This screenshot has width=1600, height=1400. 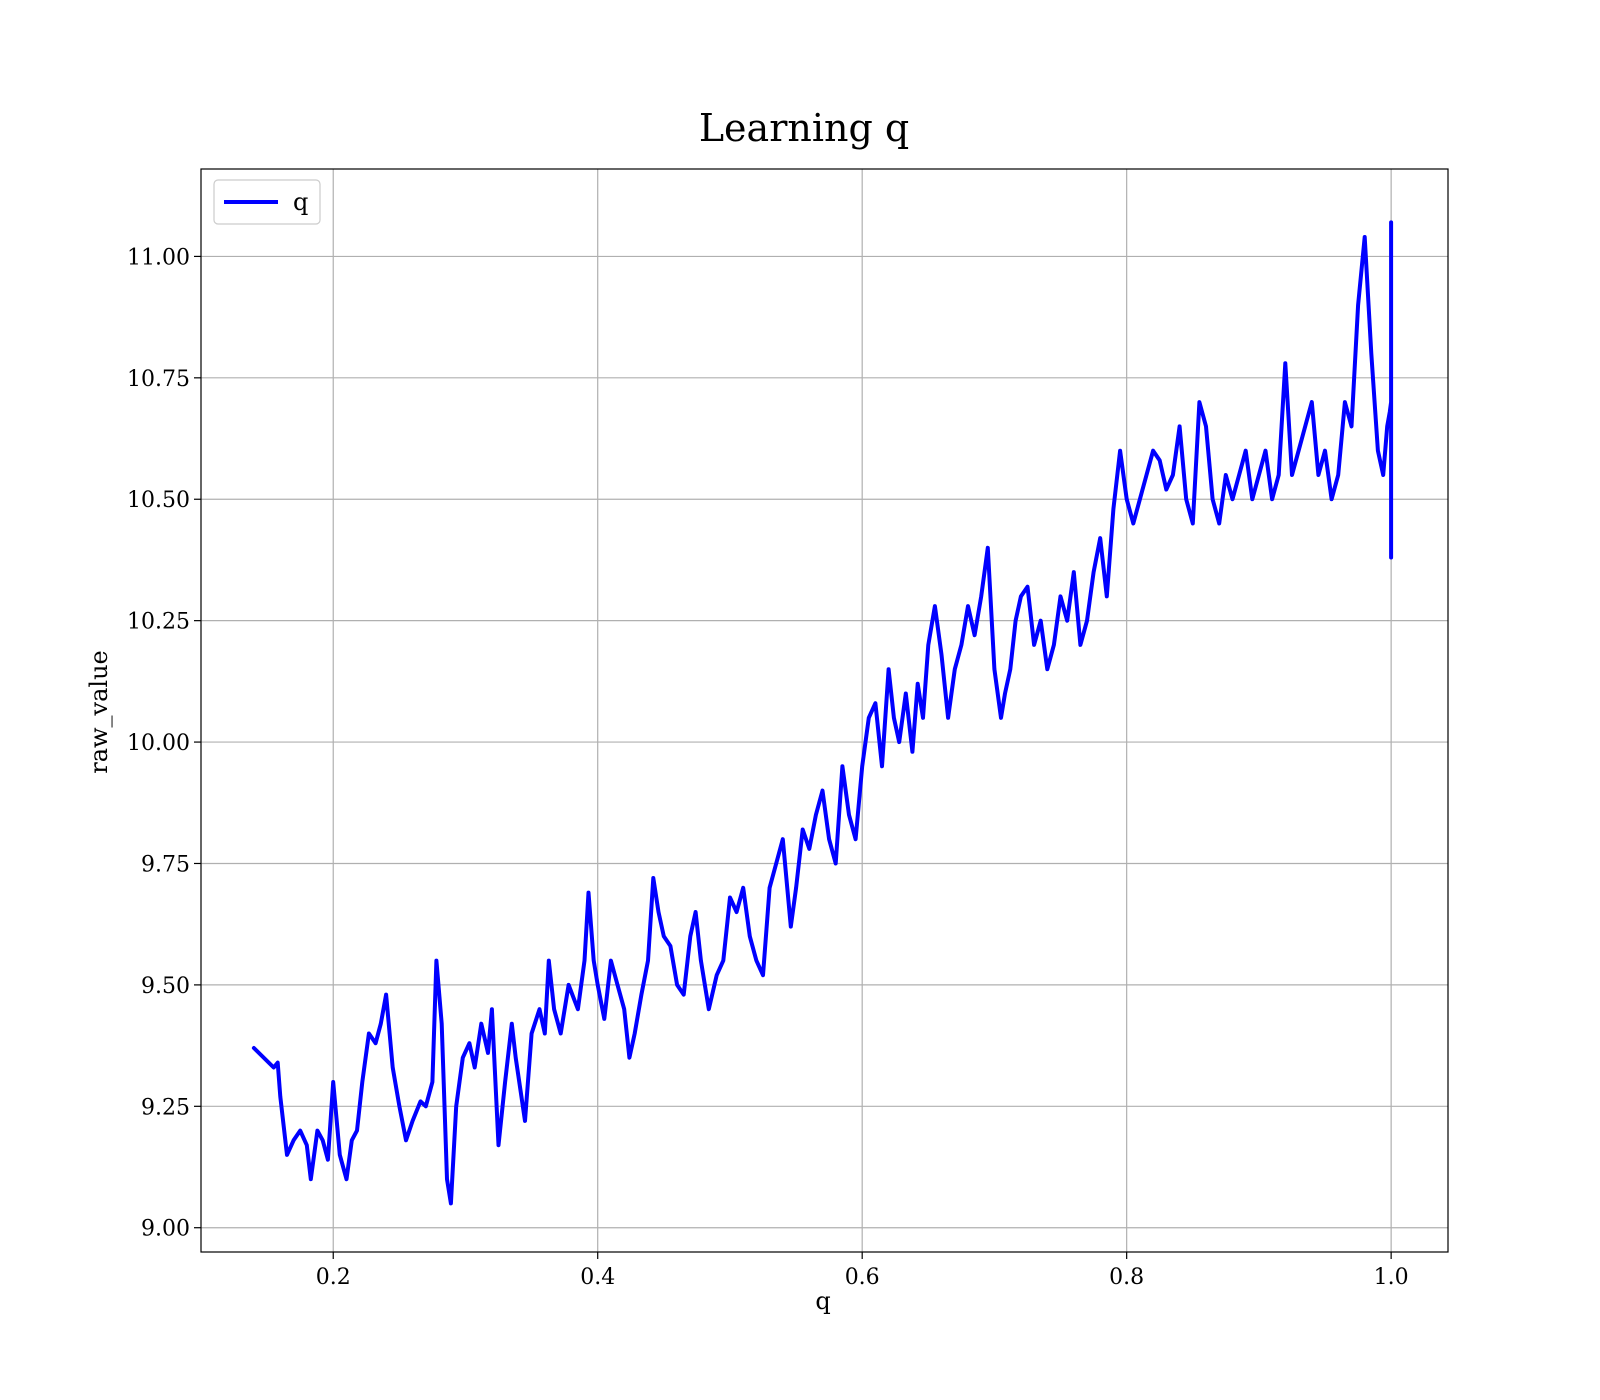 What do you see at coordinates (158, 379) in the screenshot?
I see `y-tick-label: 10.75` at bounding box center [158, 379].